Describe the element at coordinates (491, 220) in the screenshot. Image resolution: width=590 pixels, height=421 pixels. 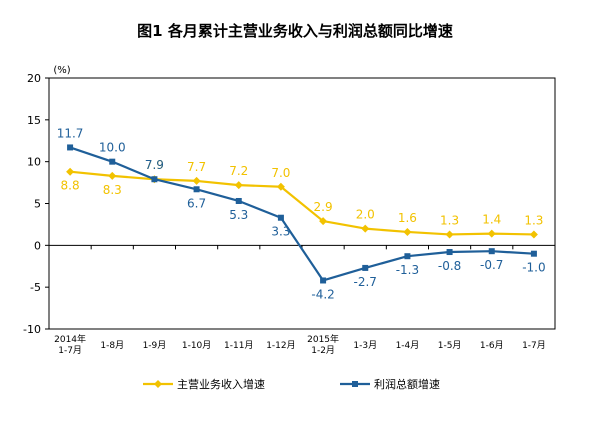
I see `data-label: 1.4` at that location.